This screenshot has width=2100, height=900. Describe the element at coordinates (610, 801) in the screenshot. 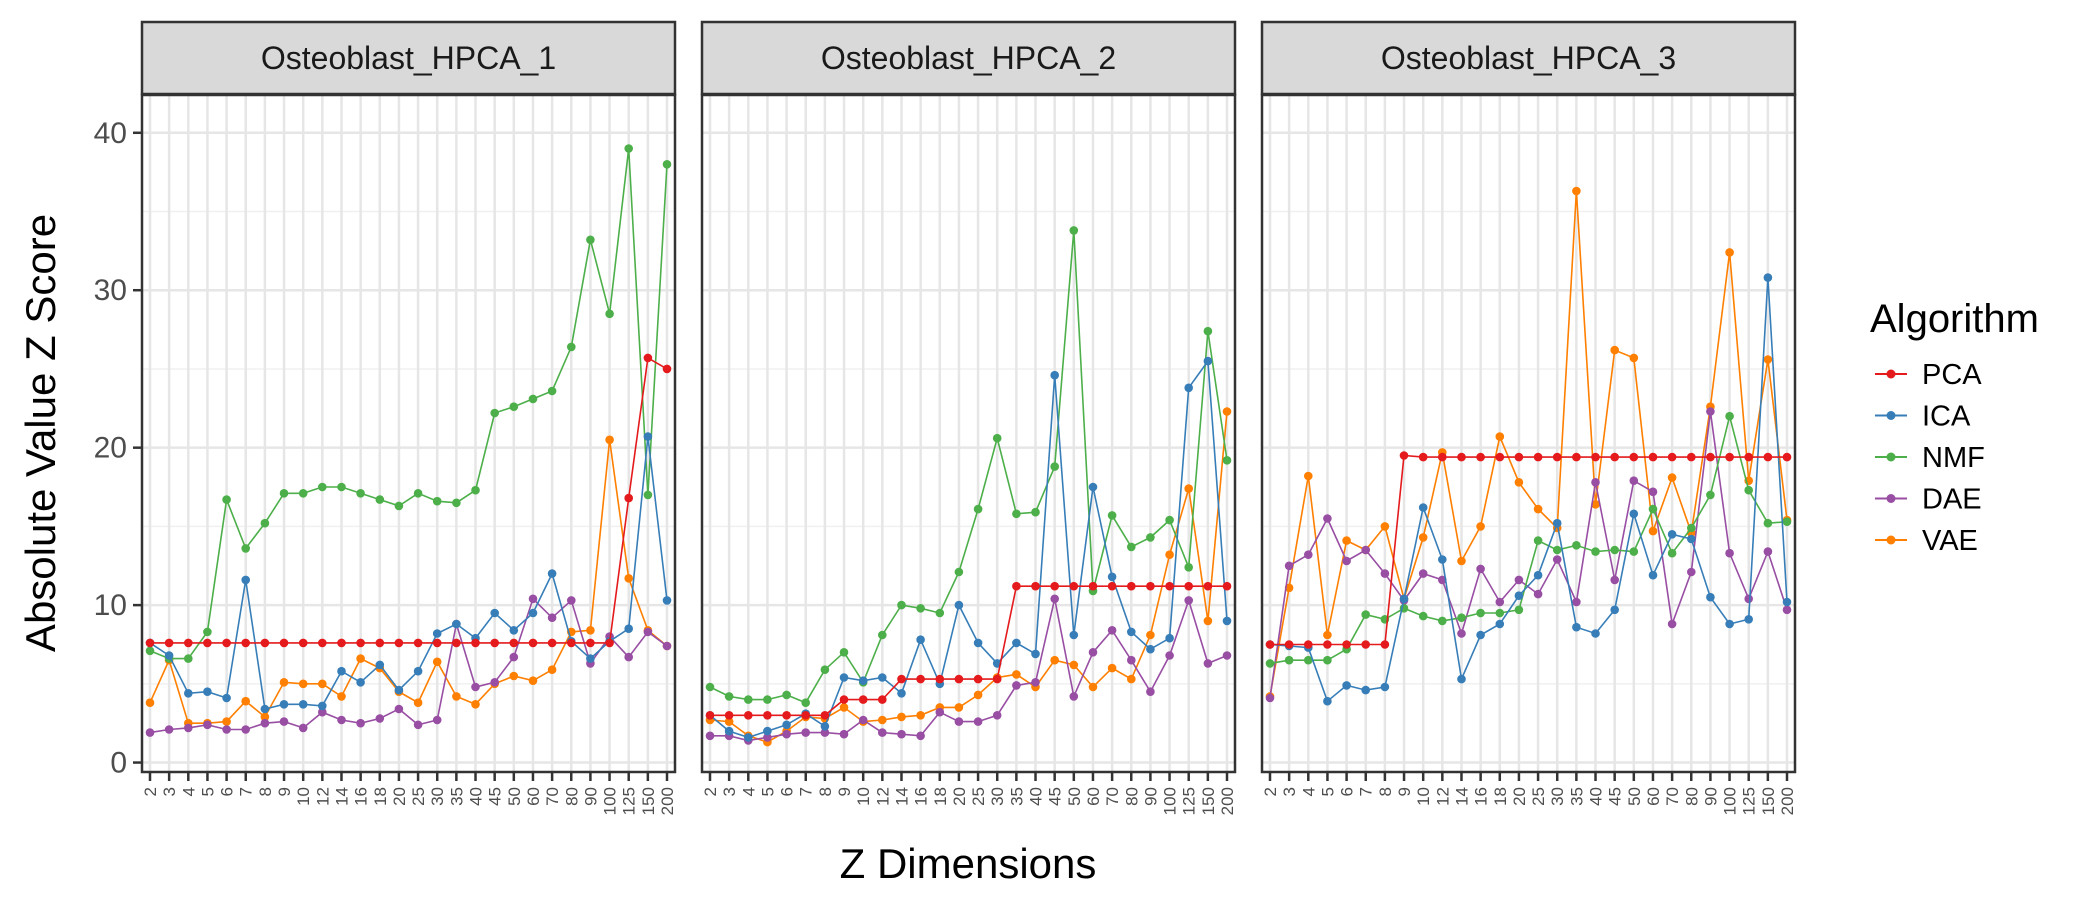

I see `x-tick-label: 100` at that location.